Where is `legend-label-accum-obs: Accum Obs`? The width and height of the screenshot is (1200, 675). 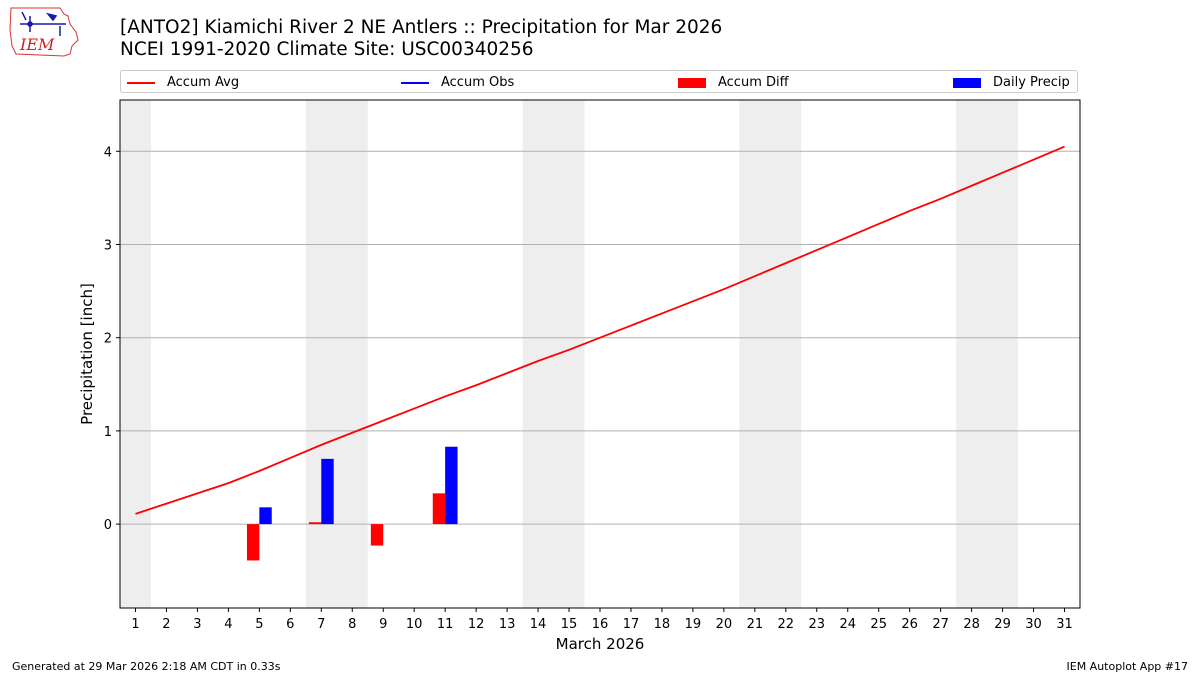 legend-label-accum-obs: Accum Obs is located at coordinates (478, 82).